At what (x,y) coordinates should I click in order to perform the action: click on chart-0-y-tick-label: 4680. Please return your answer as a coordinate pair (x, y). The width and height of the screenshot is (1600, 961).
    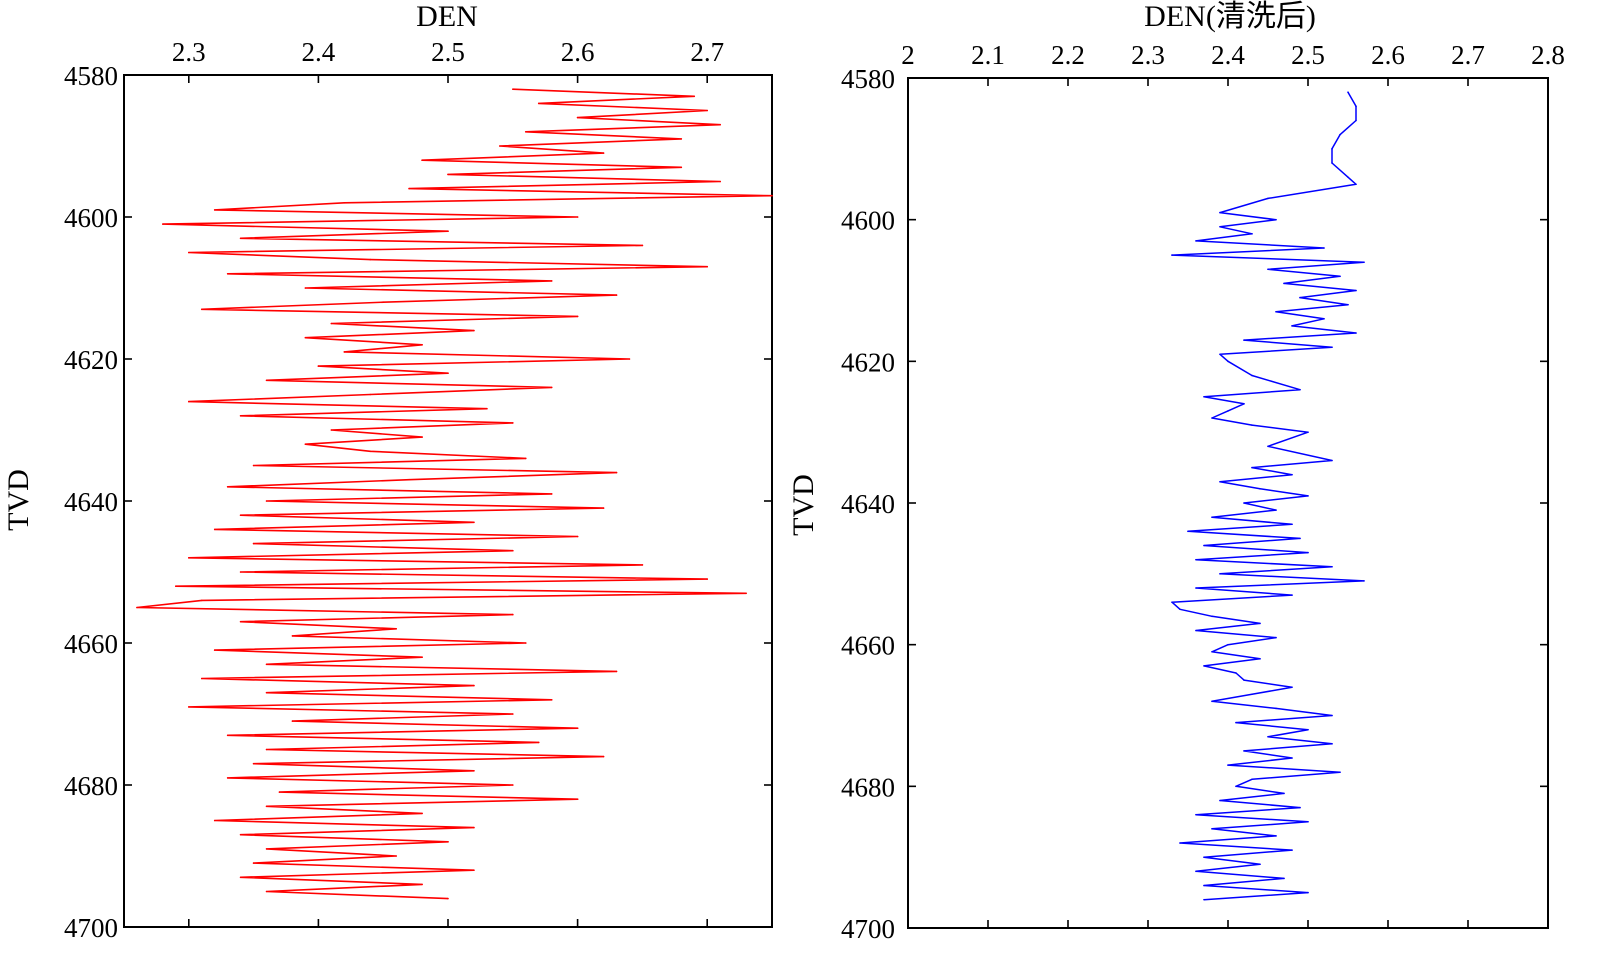
    Looking at the image, I should click on (91, 786).